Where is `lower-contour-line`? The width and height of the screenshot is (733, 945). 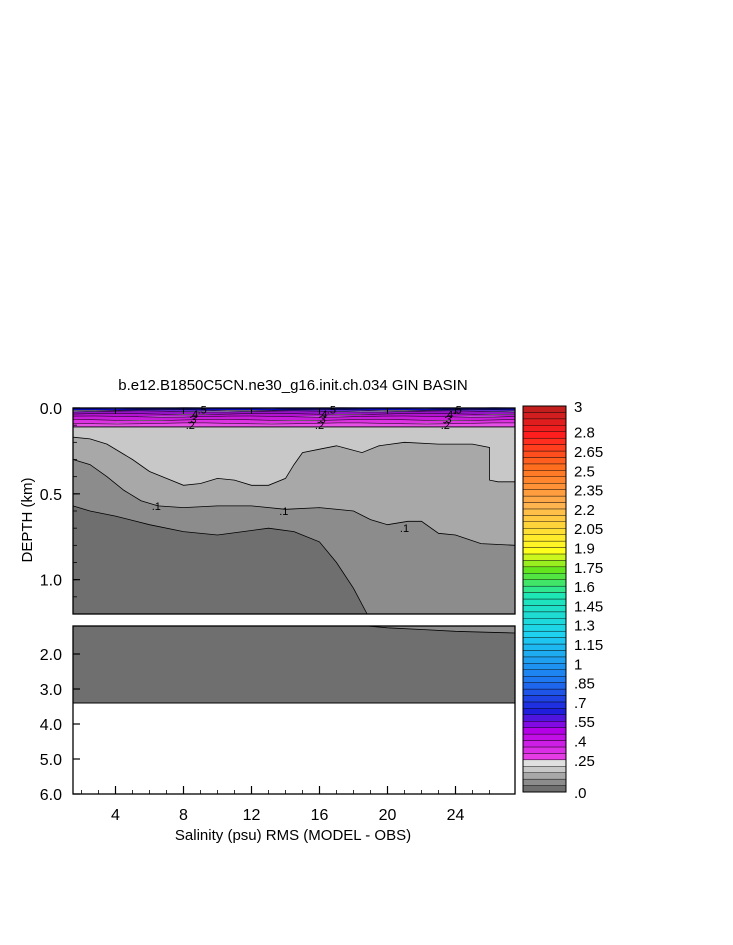
lower-contour-line is located at coordinates (441, 629).